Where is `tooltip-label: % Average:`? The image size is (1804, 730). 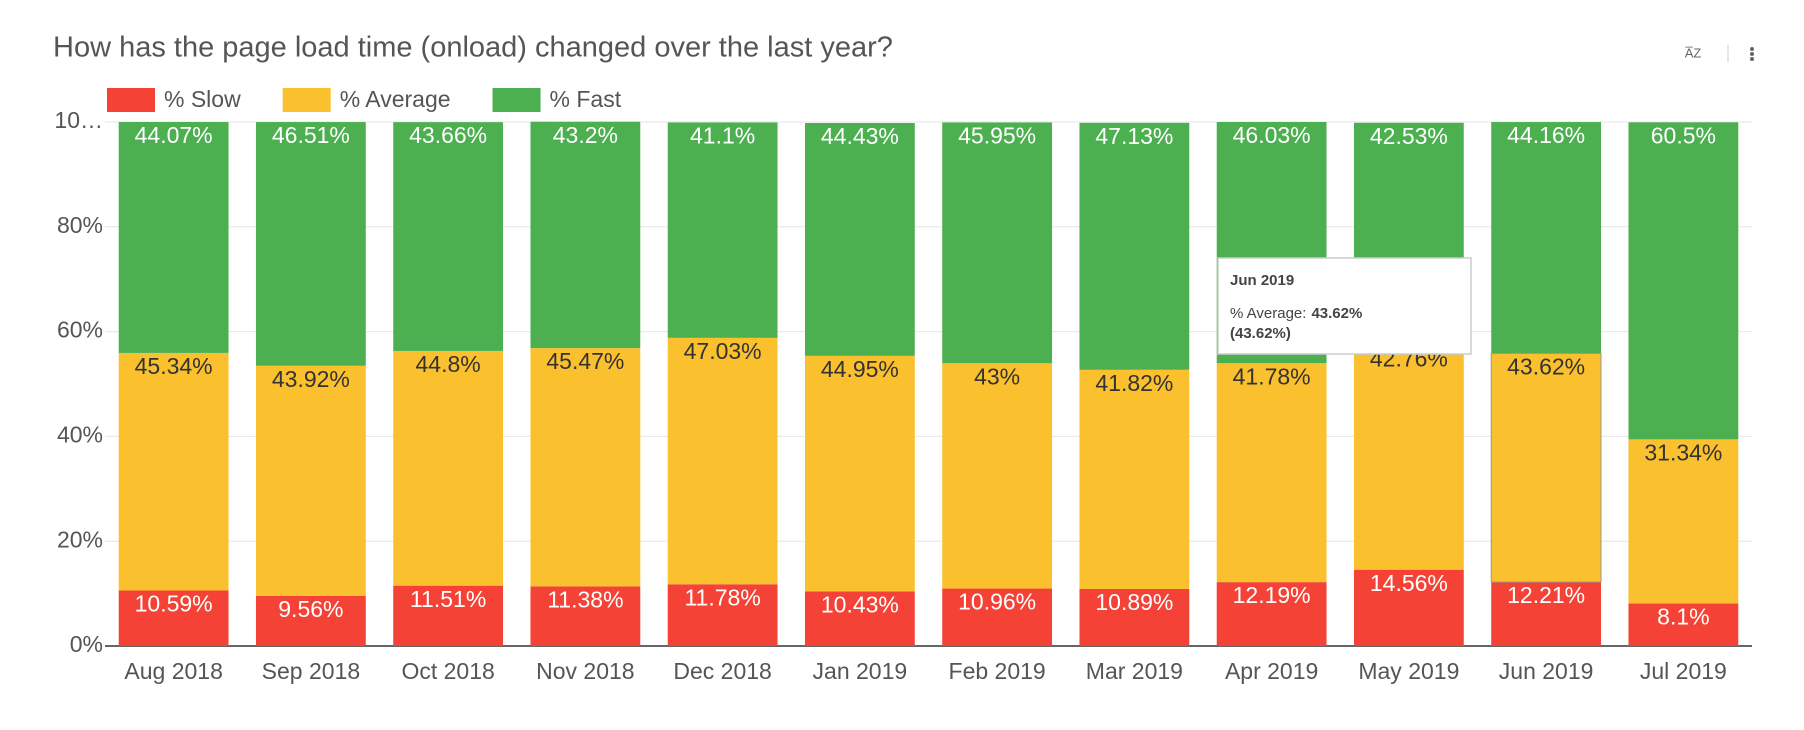 tooltip-label: % Average: is located at coordinates (1268, 313).